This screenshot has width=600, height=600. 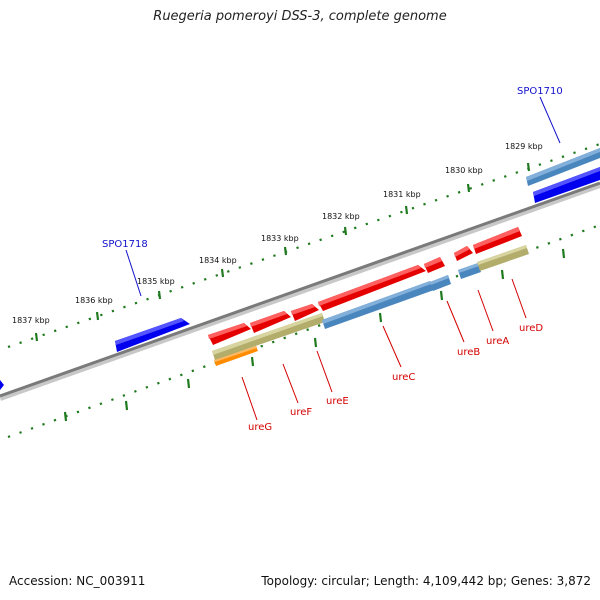 I want to click on spo1718-label: SPO1718, so click(x=125, y=244).